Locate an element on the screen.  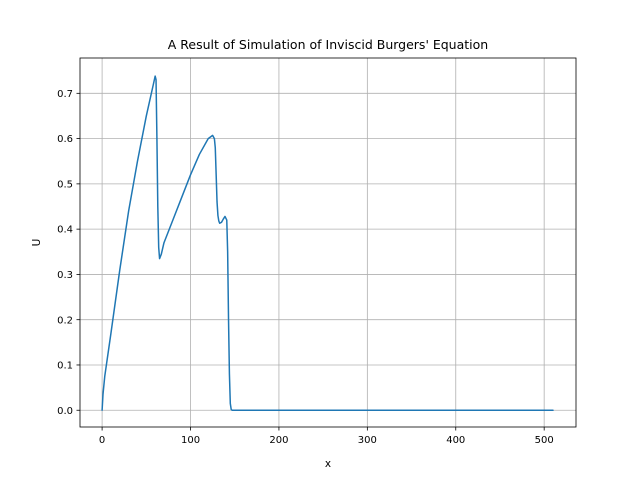
y-tick-label: 0.3 is located at coordinates (65, 275).